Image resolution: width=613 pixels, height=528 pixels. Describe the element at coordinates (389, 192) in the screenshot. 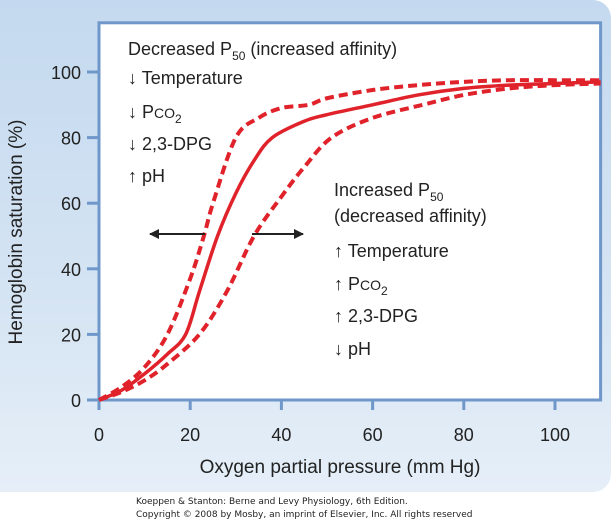

I see `right-annotation-title: Increased P50` at that location.